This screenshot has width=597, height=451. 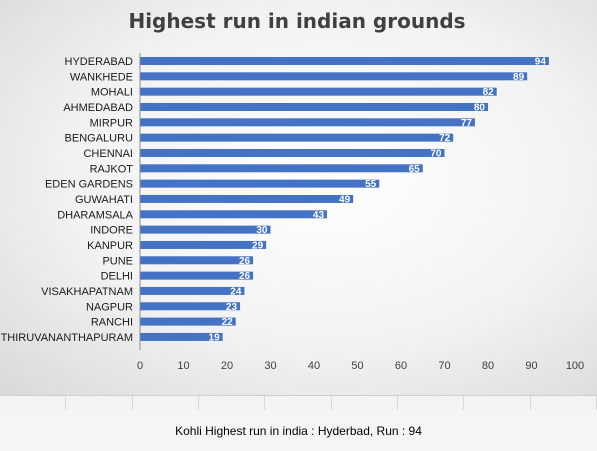 What do you see at coordinates (227, 366) in the screenshot?
I see `x-tick-label: 20` at bounding box center [227, 366].